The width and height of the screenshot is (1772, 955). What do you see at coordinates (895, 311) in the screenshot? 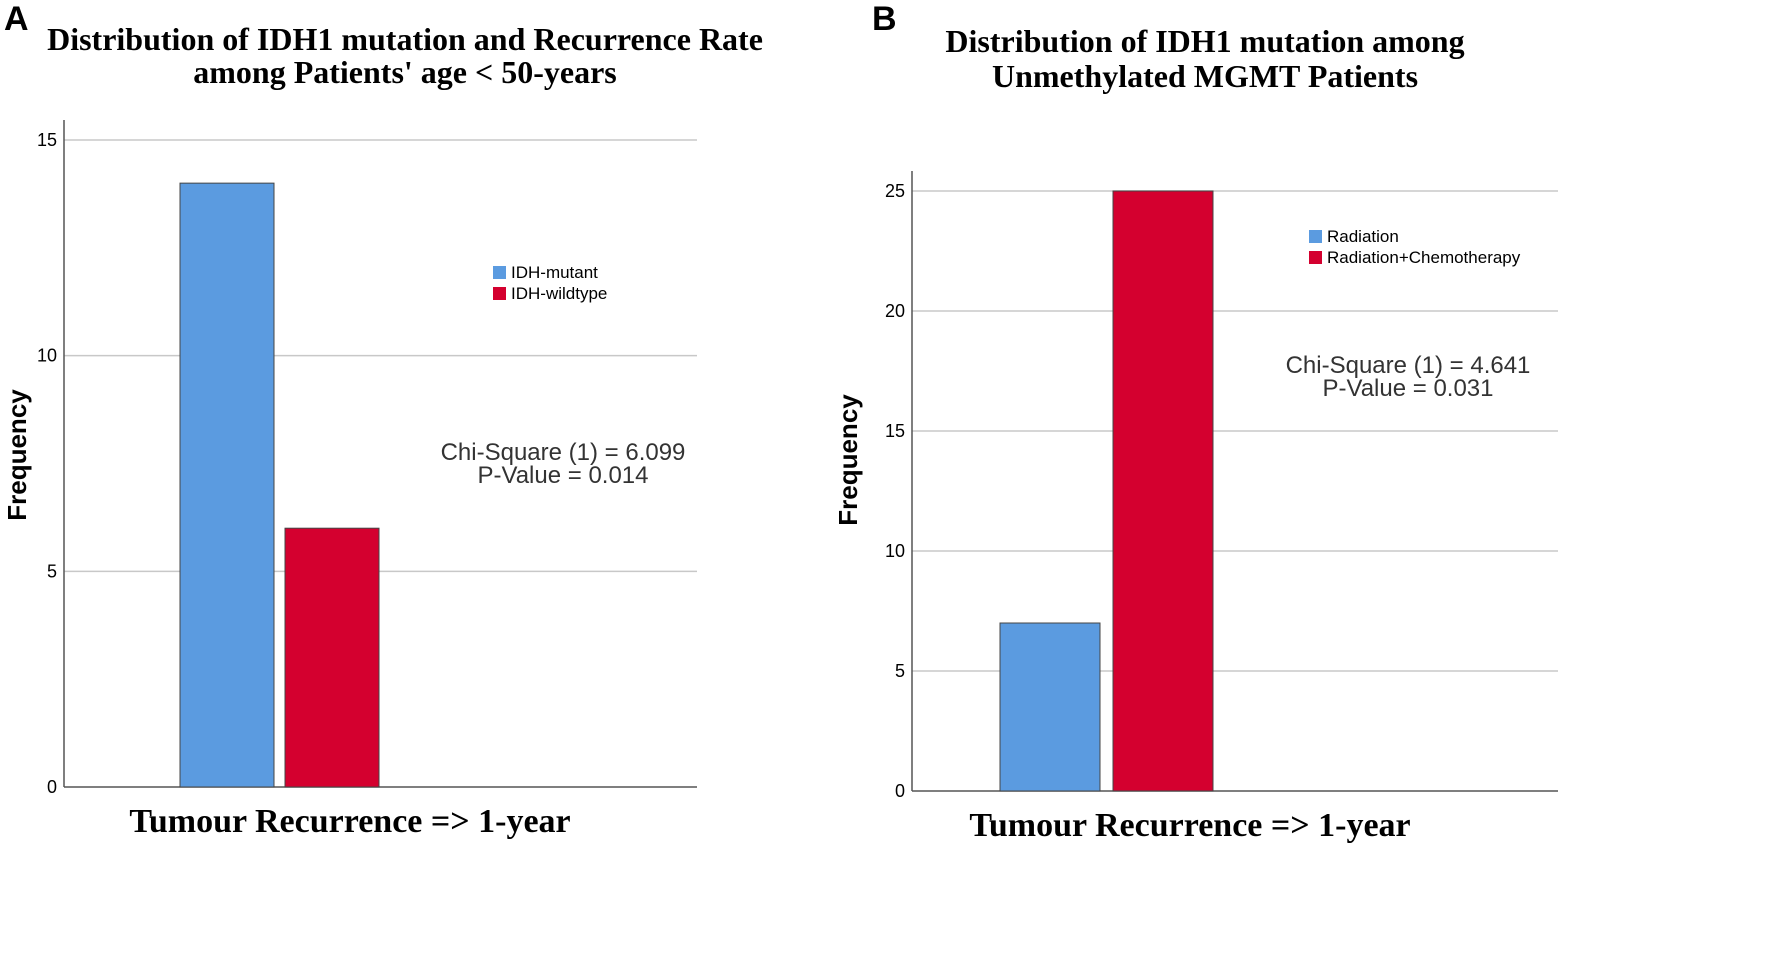
I see `y-tick-label: 20` at bounding box center [895, 311].